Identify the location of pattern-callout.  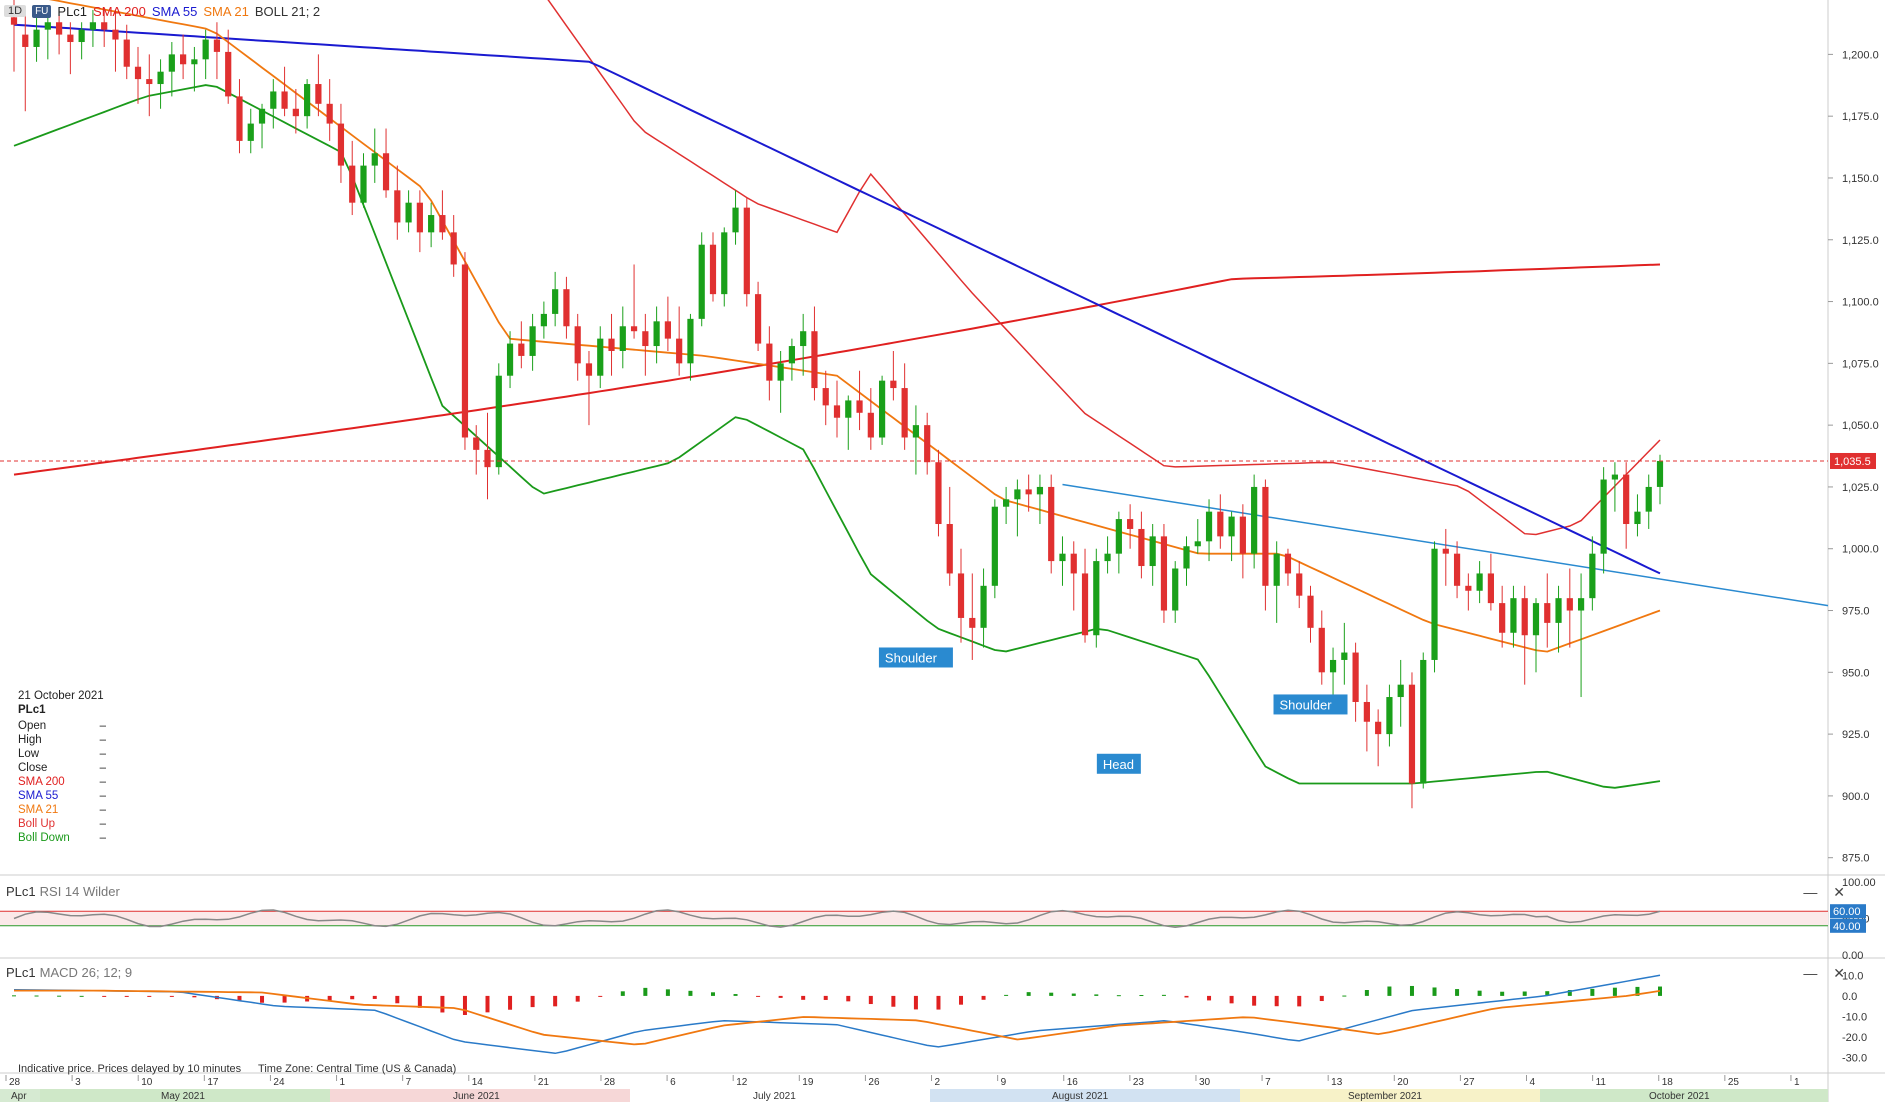
(1118, 763).